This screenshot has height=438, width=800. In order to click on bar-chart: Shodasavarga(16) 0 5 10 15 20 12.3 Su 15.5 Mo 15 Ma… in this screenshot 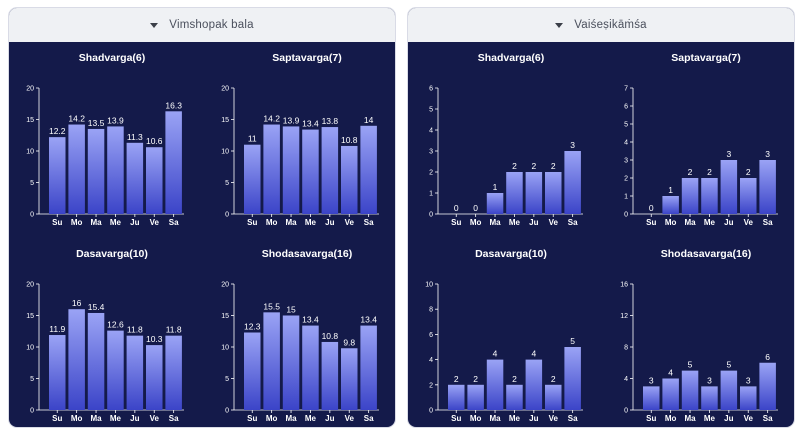, I will do `click(300, 335)`.